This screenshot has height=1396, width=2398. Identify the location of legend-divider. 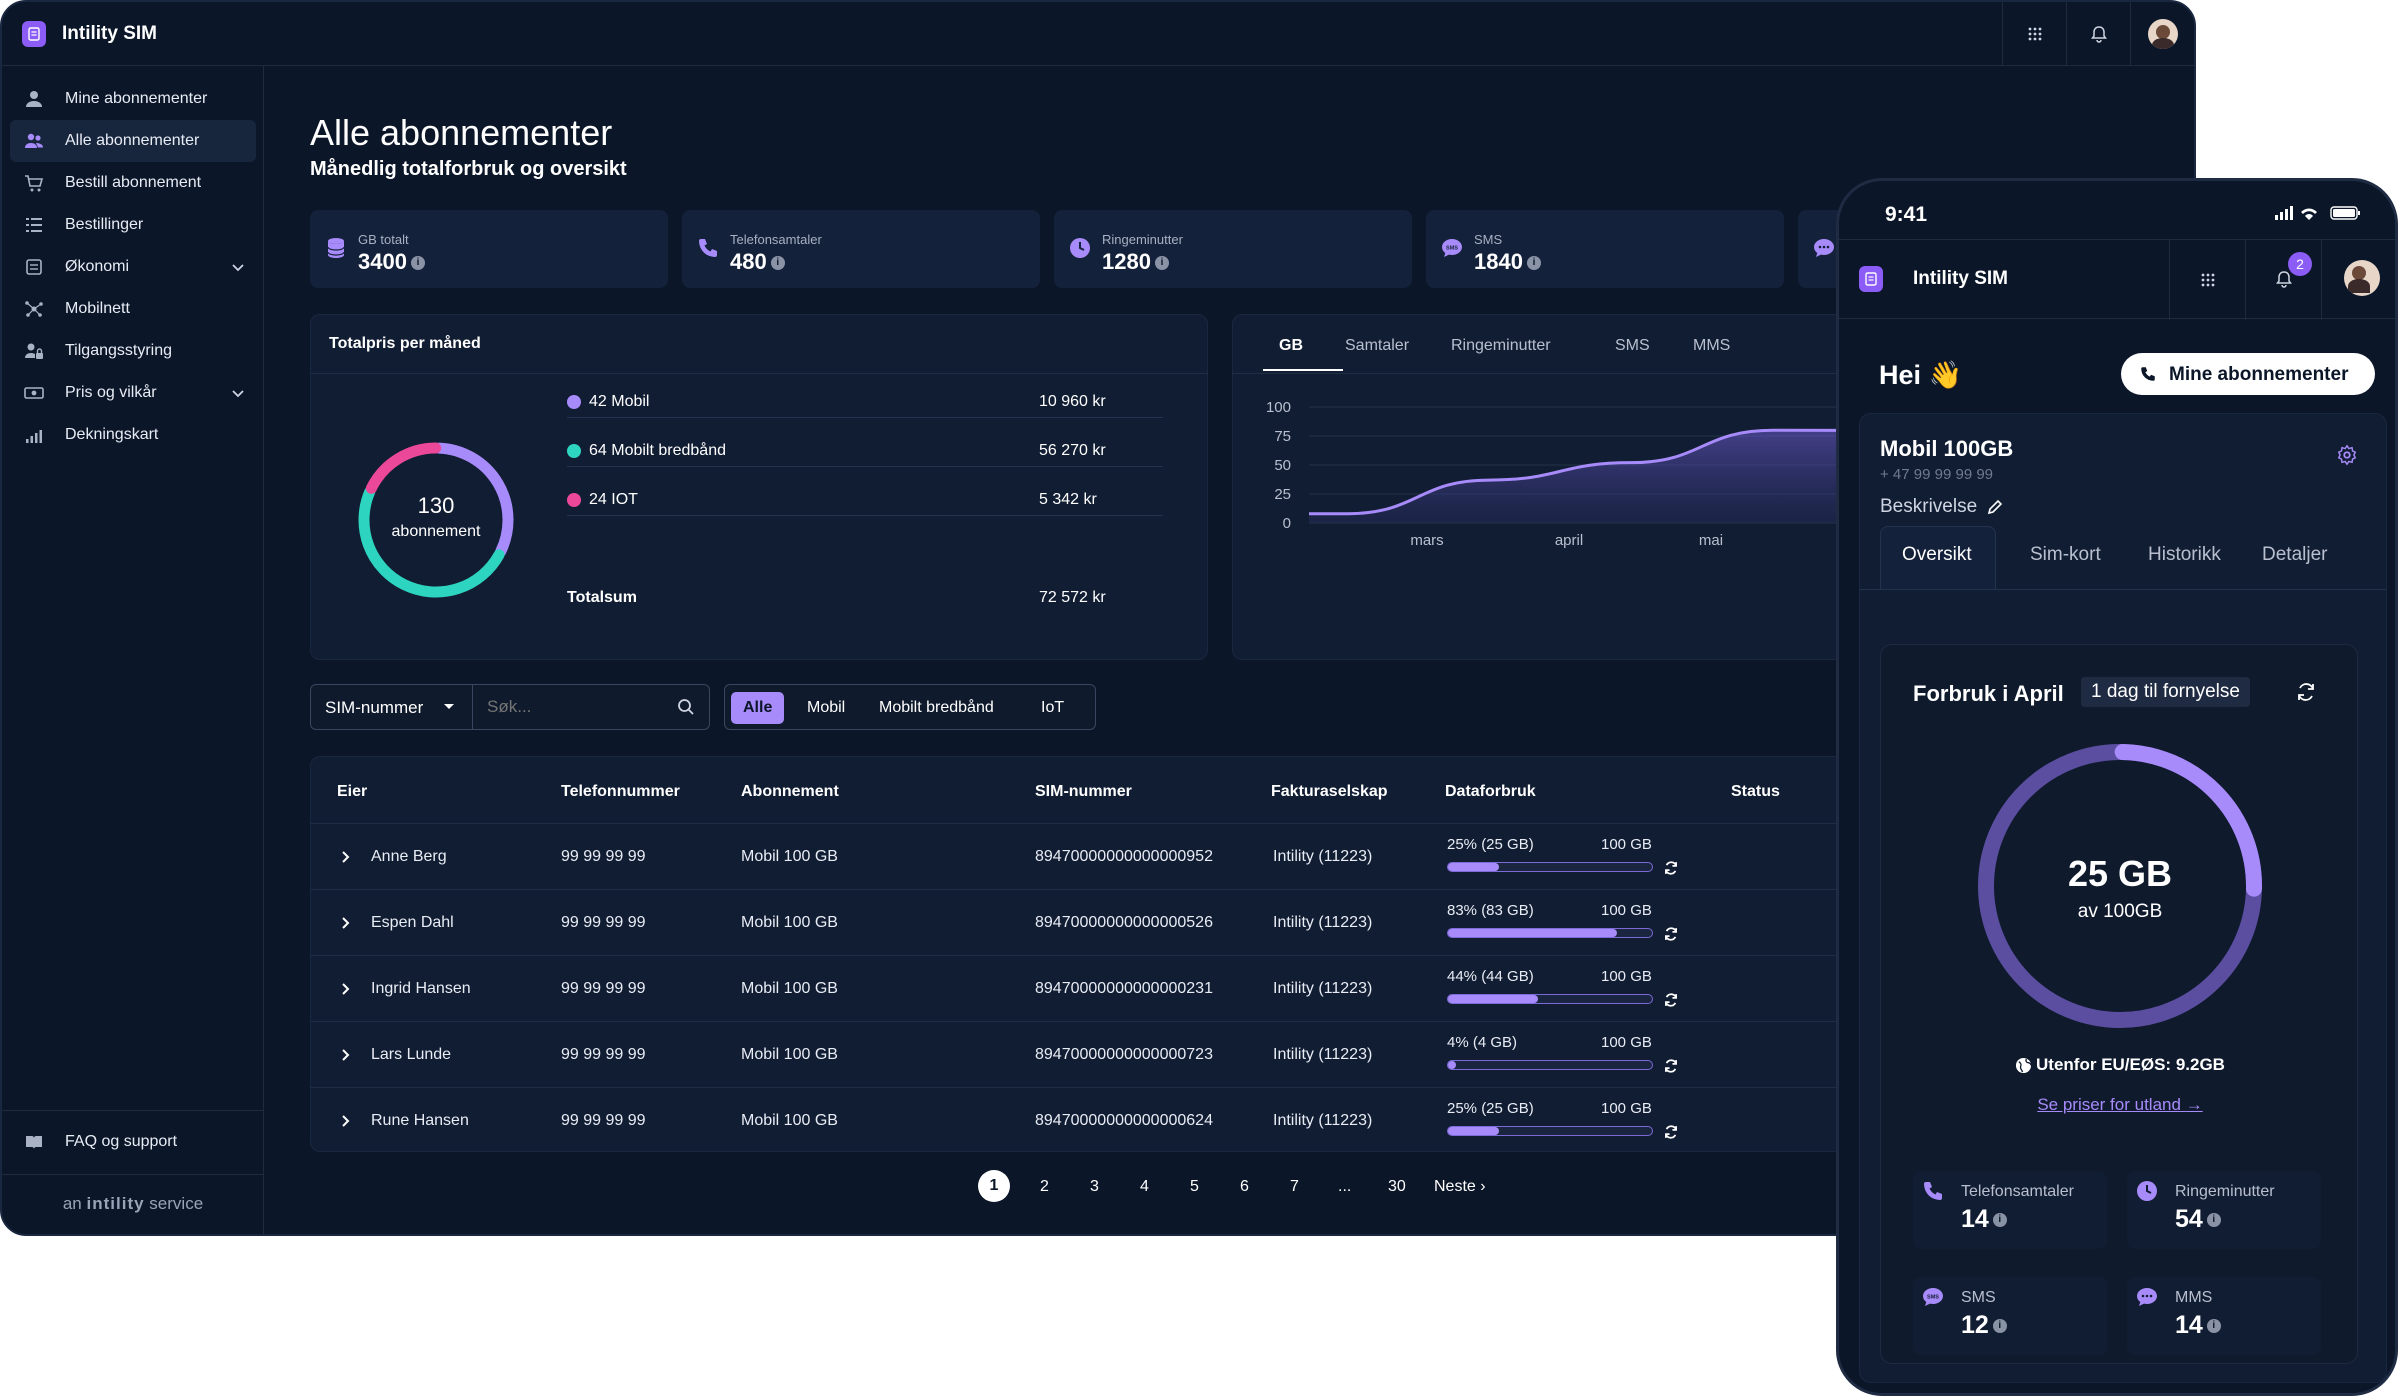
(865, 417).